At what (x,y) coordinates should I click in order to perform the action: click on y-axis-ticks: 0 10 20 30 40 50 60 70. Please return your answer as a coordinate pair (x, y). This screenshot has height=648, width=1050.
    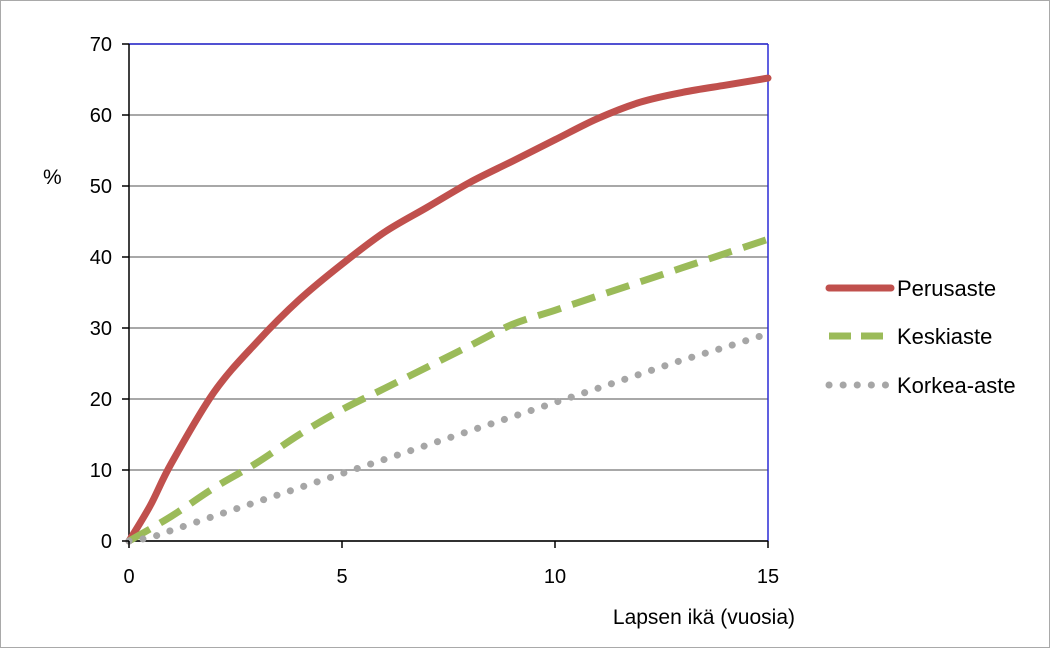
    Looking at the image, I should click on (109, 293).